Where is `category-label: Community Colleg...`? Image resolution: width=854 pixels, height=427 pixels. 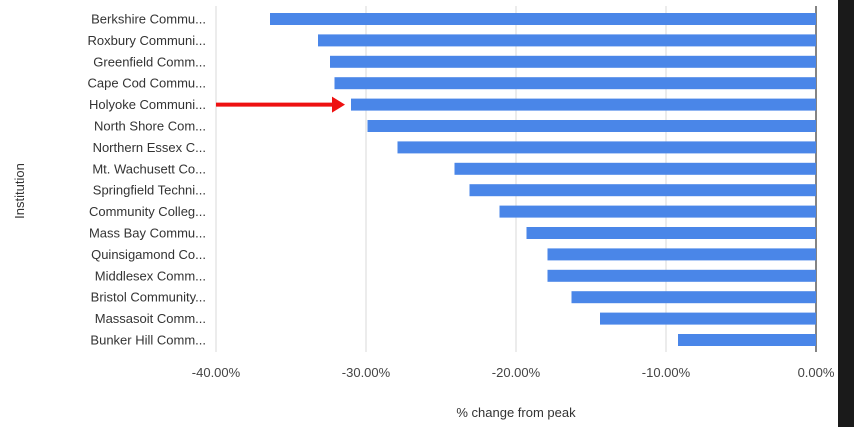 category-label: Community Colleg... is located at coordinates (147, 211).